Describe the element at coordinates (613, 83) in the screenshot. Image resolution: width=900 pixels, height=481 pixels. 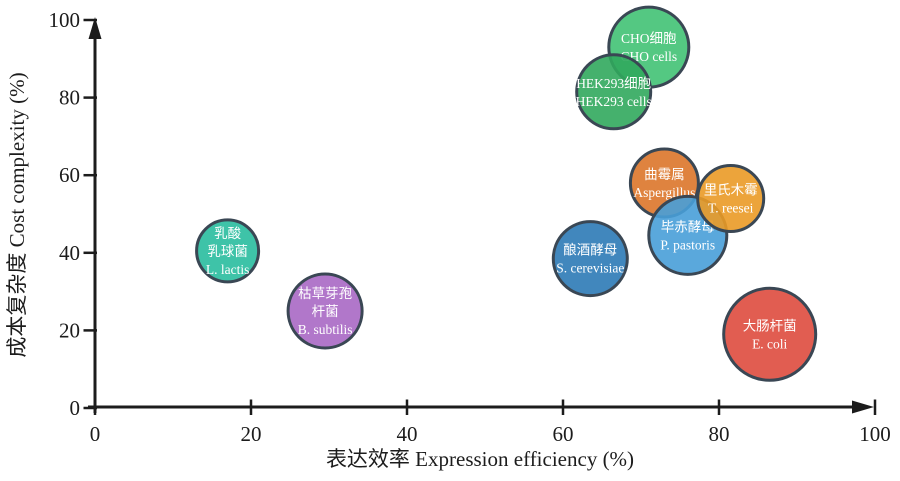
I see `bubble-hek293-cells-label-line-1: HEK293细胞` at that location.